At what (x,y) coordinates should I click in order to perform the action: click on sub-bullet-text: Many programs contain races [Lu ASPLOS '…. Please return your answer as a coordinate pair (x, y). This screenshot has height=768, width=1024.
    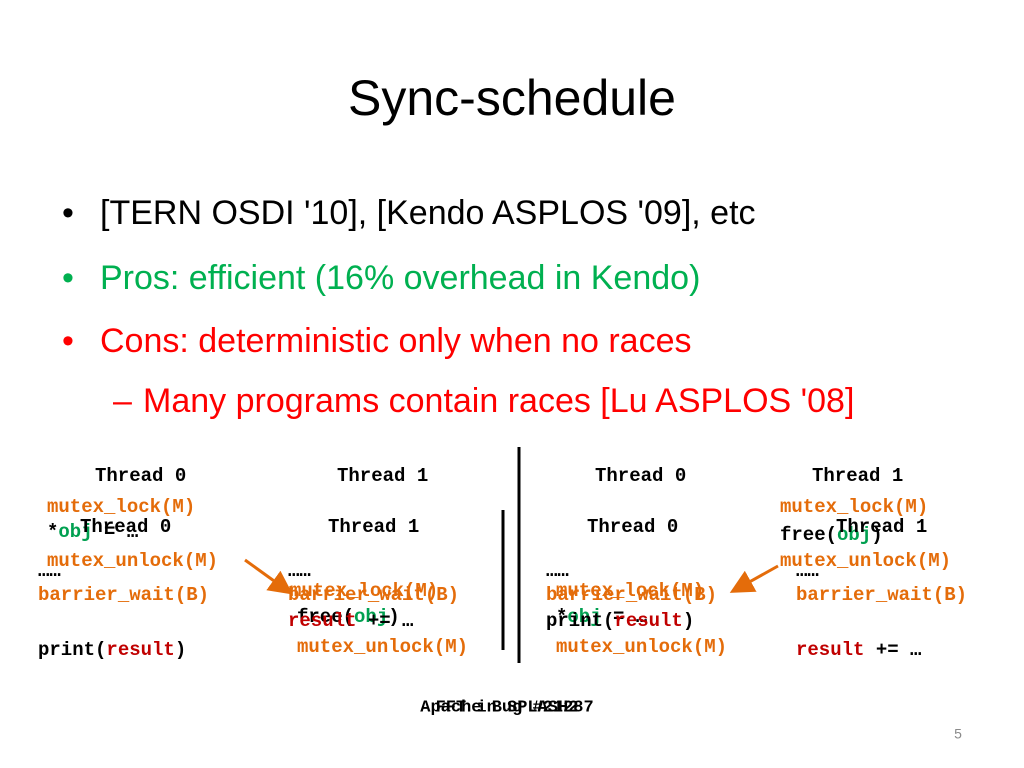
    Looking at the image, I should click on (498, 401).